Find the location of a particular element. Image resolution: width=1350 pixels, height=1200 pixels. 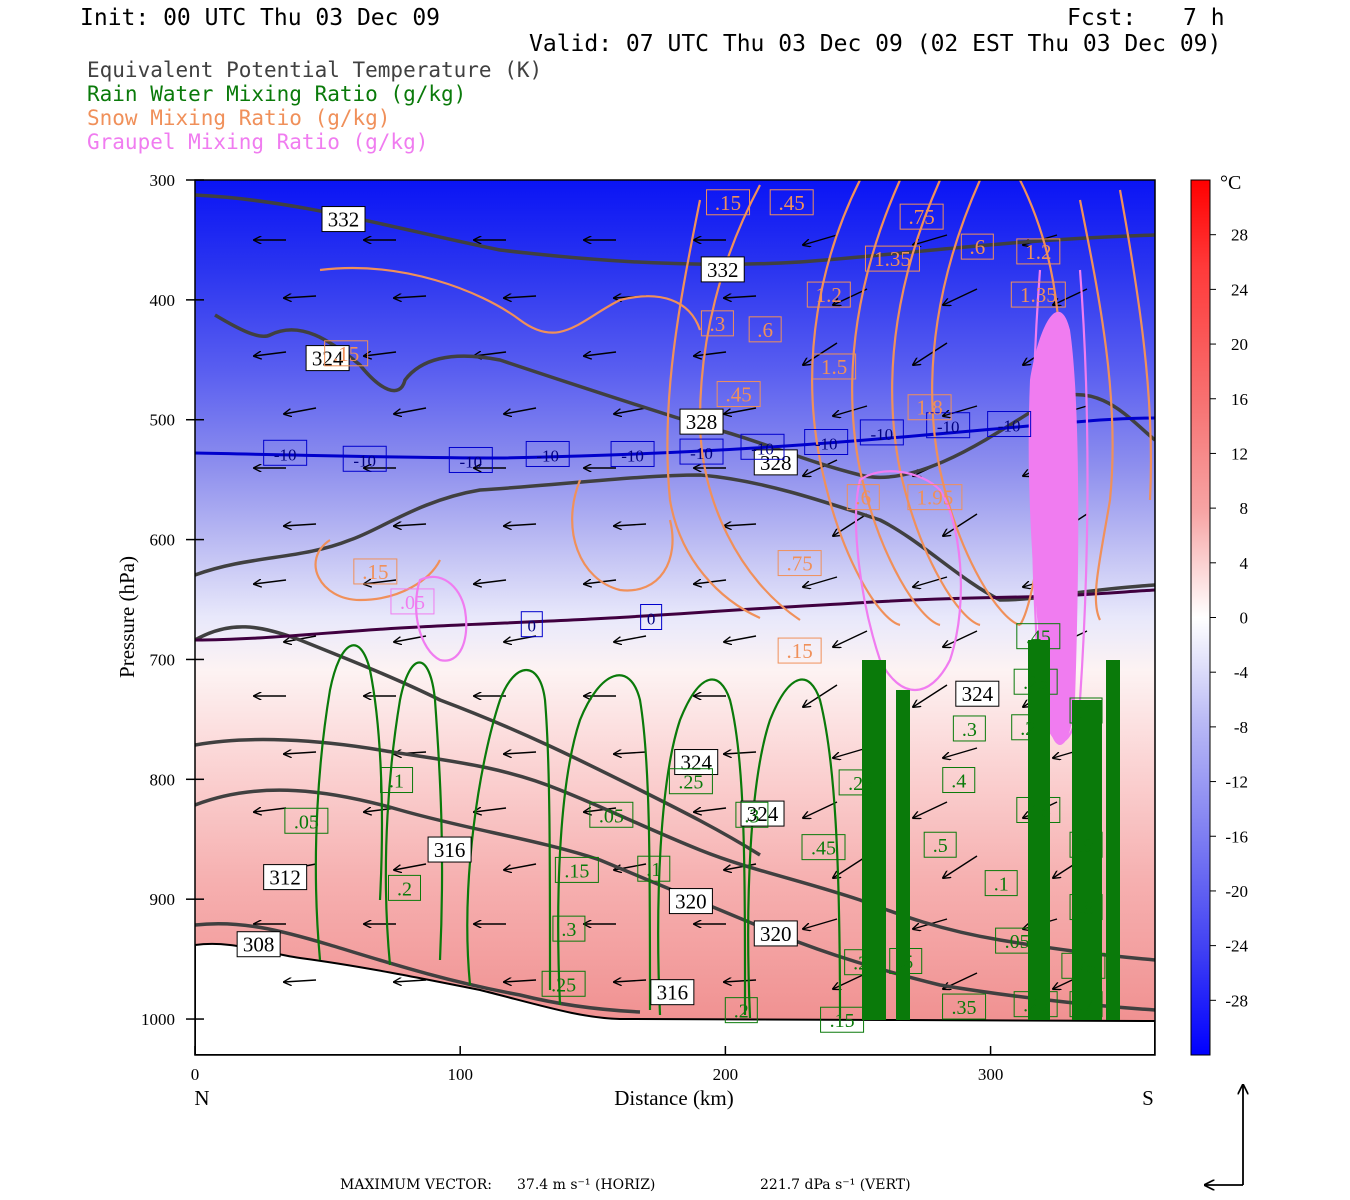

isotherm-label: 0 is located at coordinates (651, 619).